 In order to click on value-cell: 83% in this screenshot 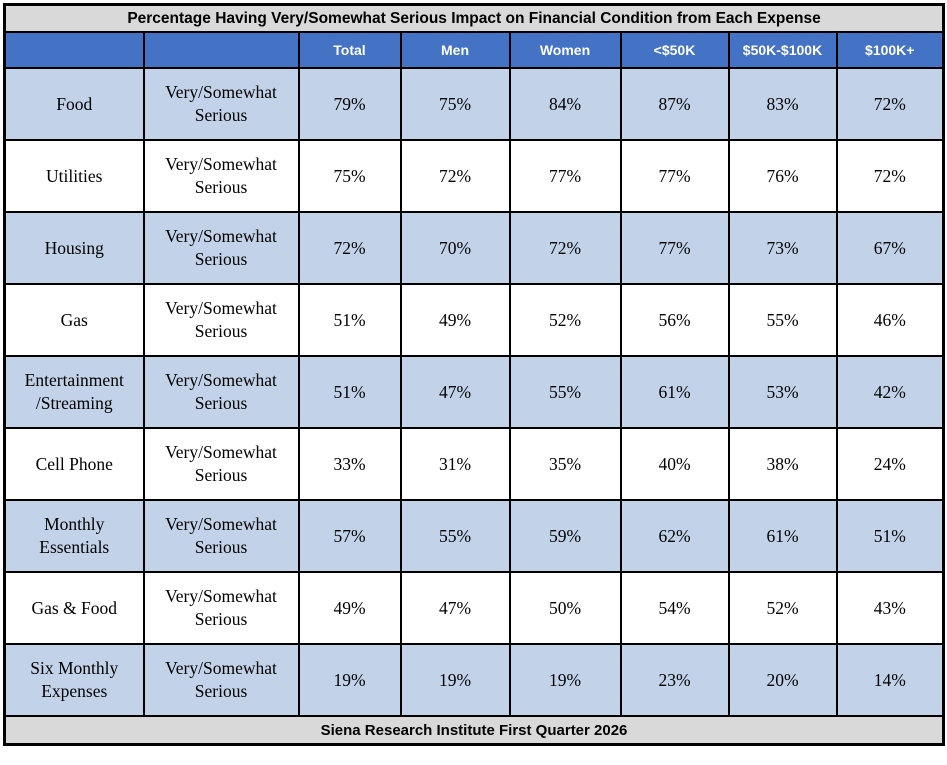, I will do `click(782, 104)`.